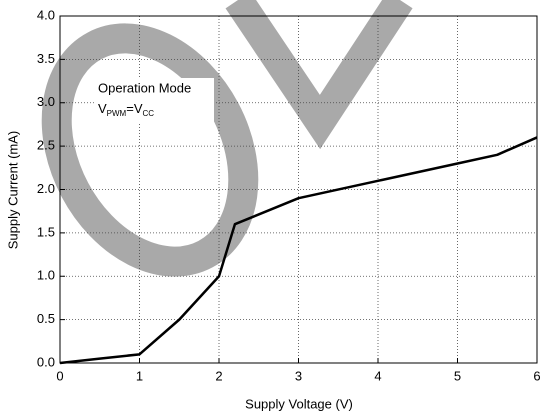 Image resolution: width=542 pixels, height=415 pixels. What do you see at coordinates (149, 113) in the screenshot?
I see `formula-sub: CC` at bounding box center [149, 113].